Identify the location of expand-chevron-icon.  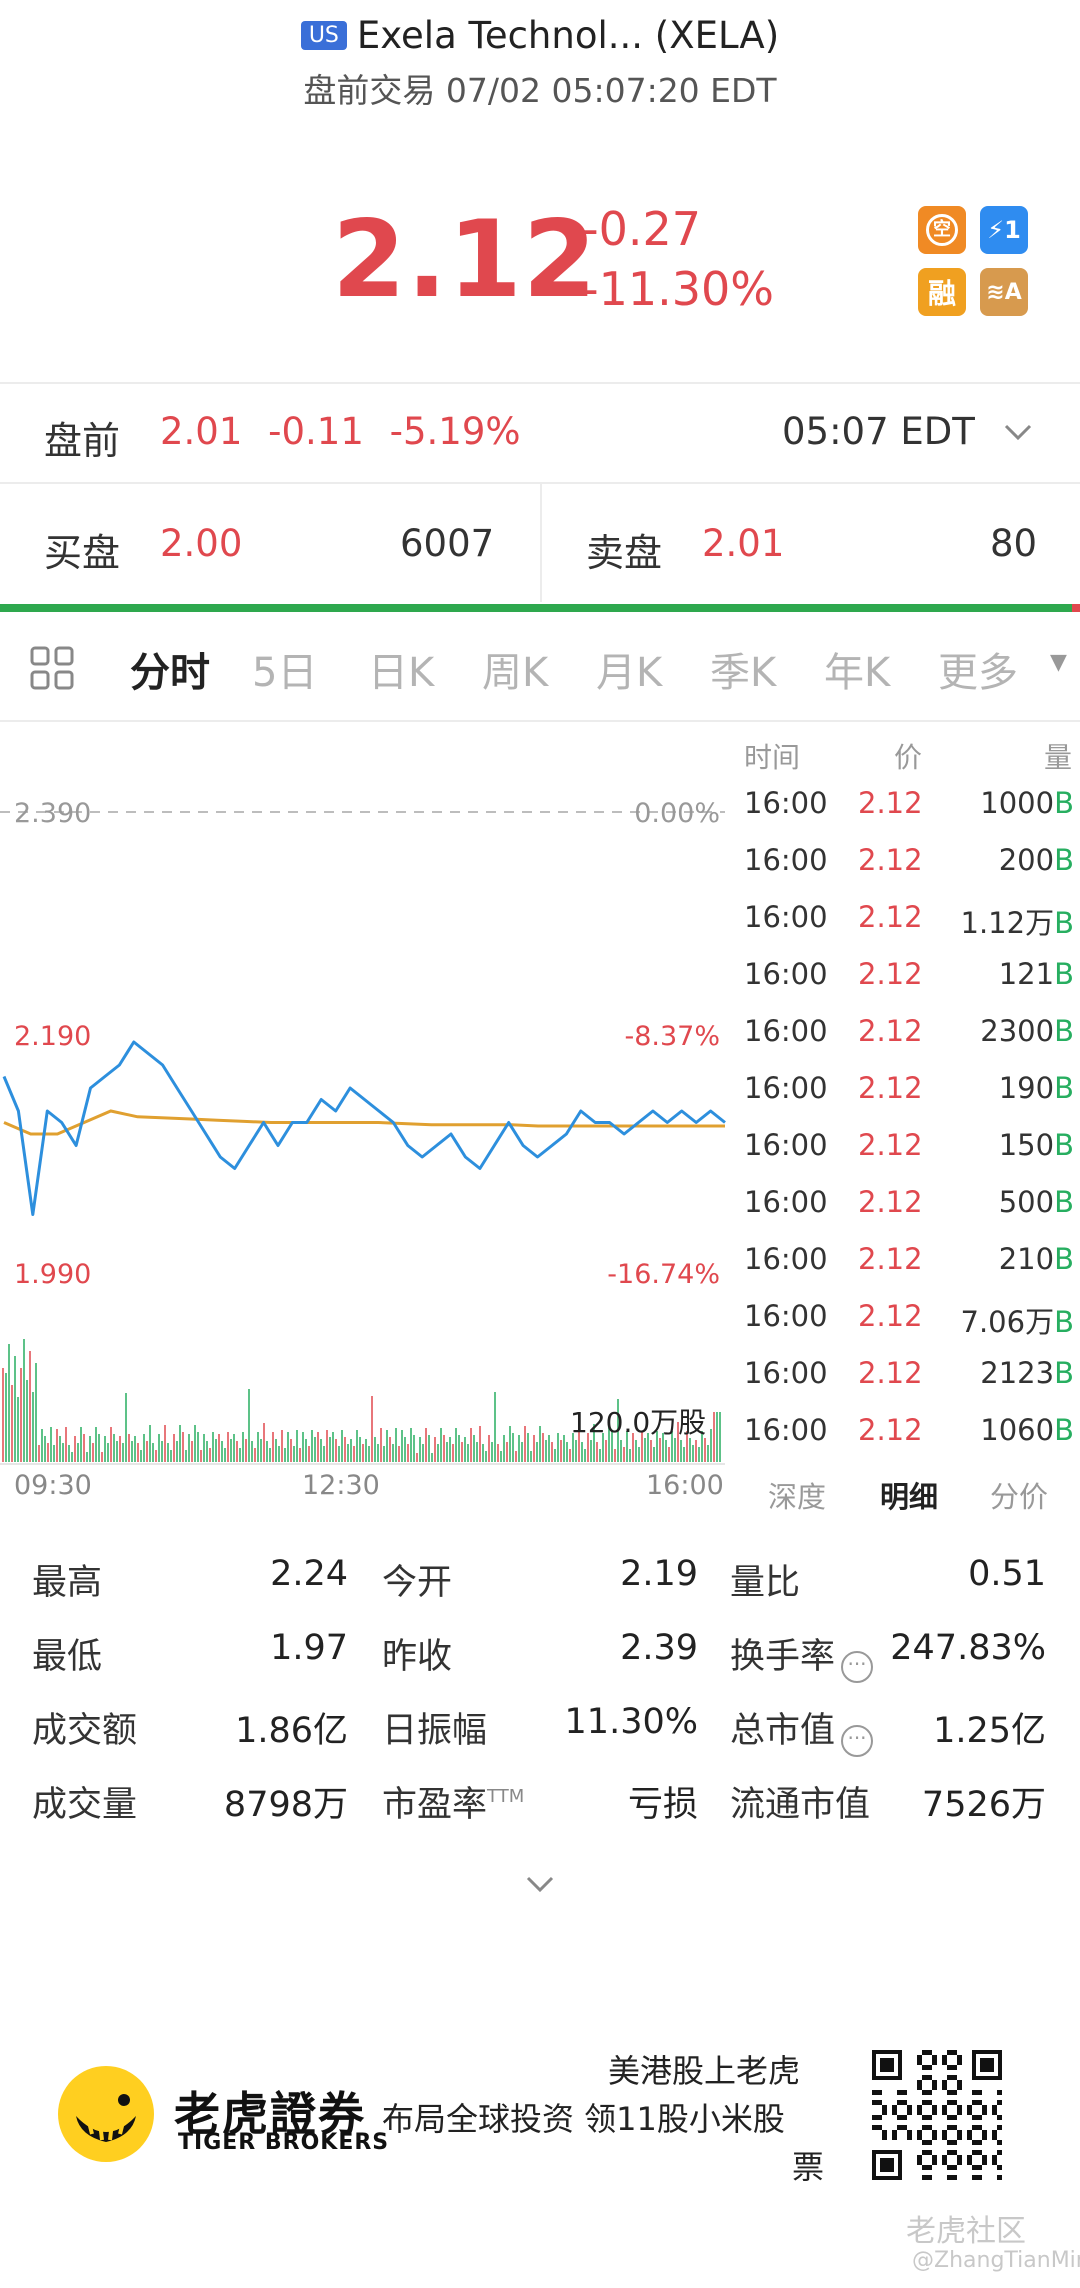
(540, 1887).